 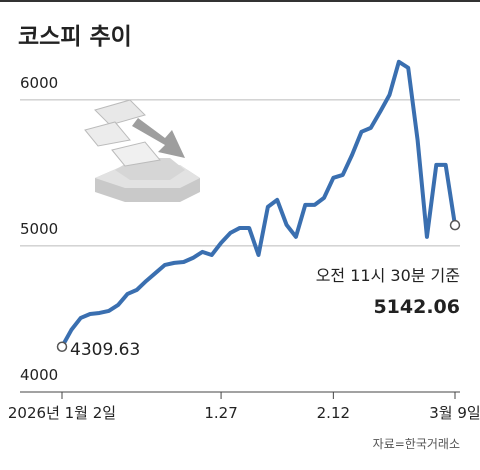 I want to click on value-label: 4309.63, so click(x=105, y=350).